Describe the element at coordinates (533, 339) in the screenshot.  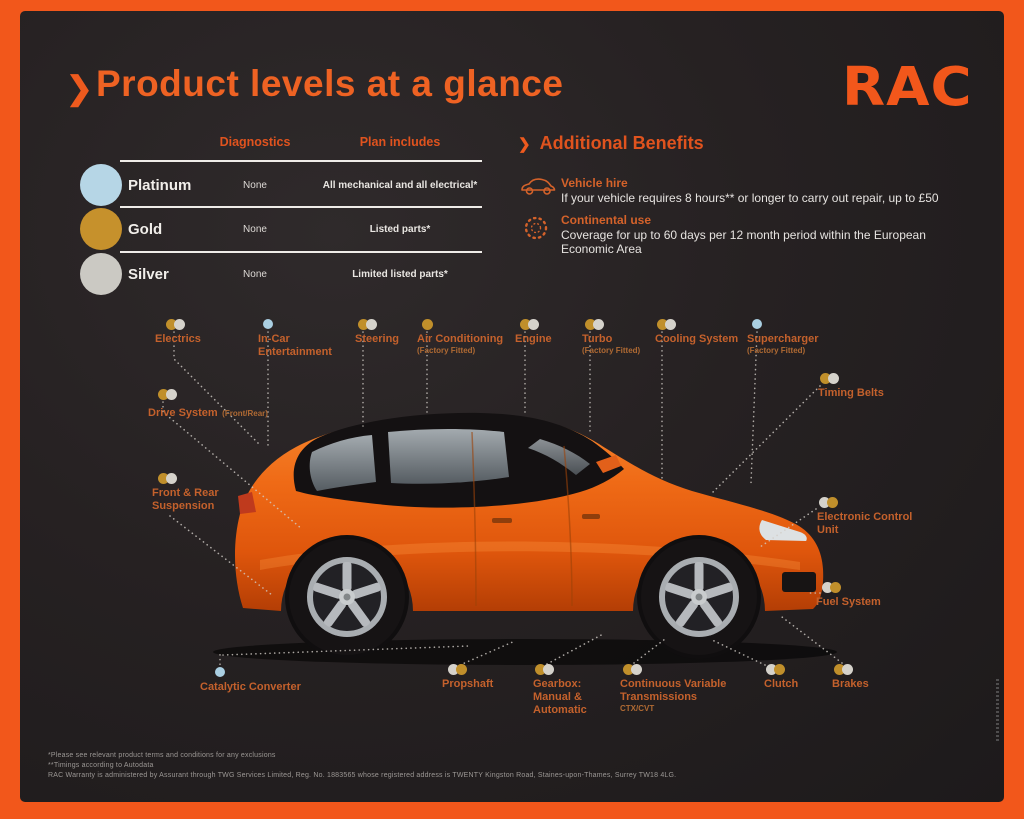
I see `part-name: Engine` at that location.